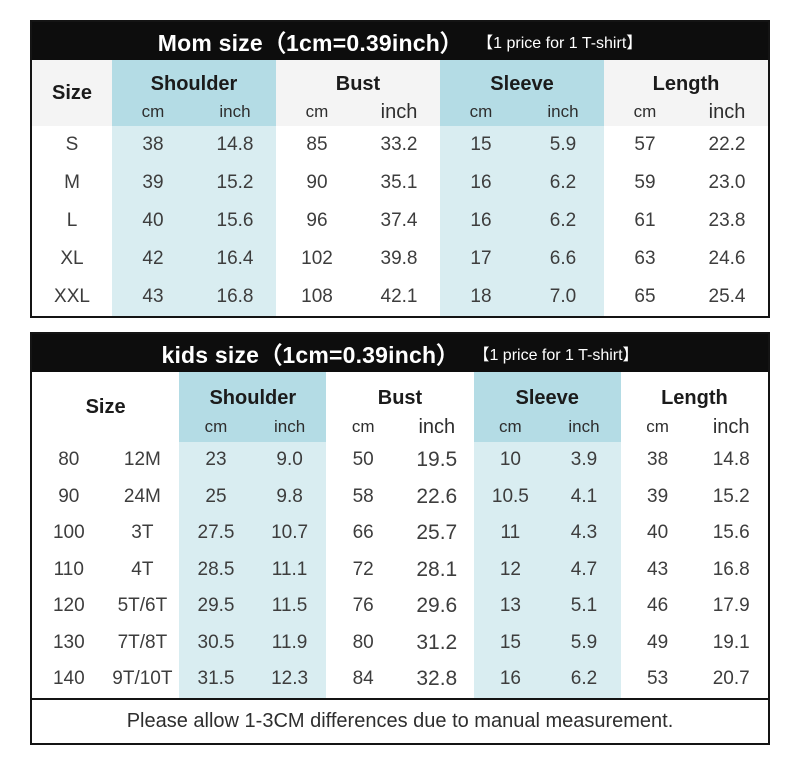 This screenshot has height=758, width=800. I want to click on table-row: 130 7T/8T 30.5 11.9 80 31.2 15 5.9 49 19.1, so click(400, 642).